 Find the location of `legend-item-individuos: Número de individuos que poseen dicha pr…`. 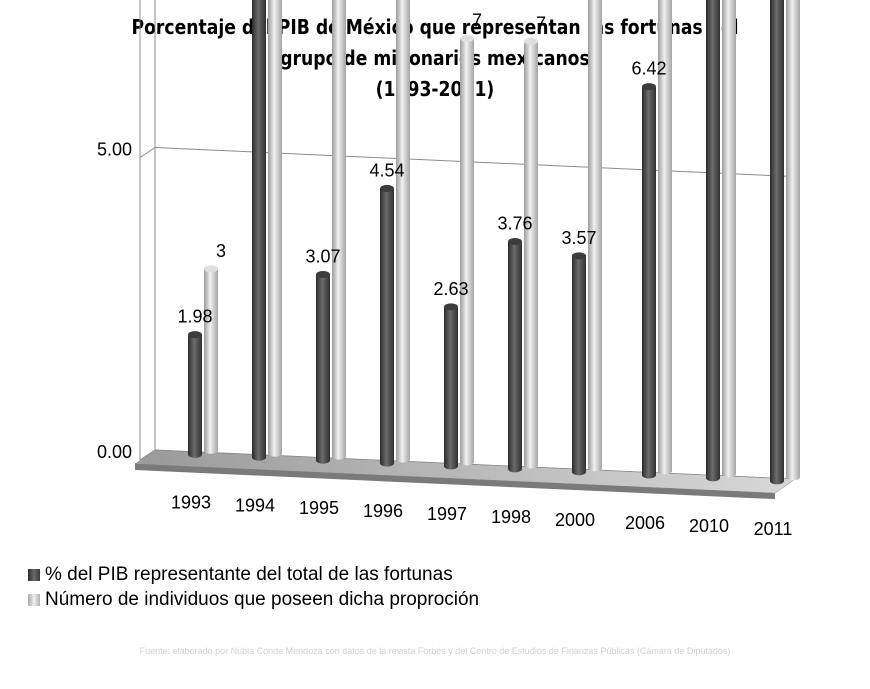

legend-item-individuos: Número de individuos que poseen dicha pr… is located at coordinates (253, 599).